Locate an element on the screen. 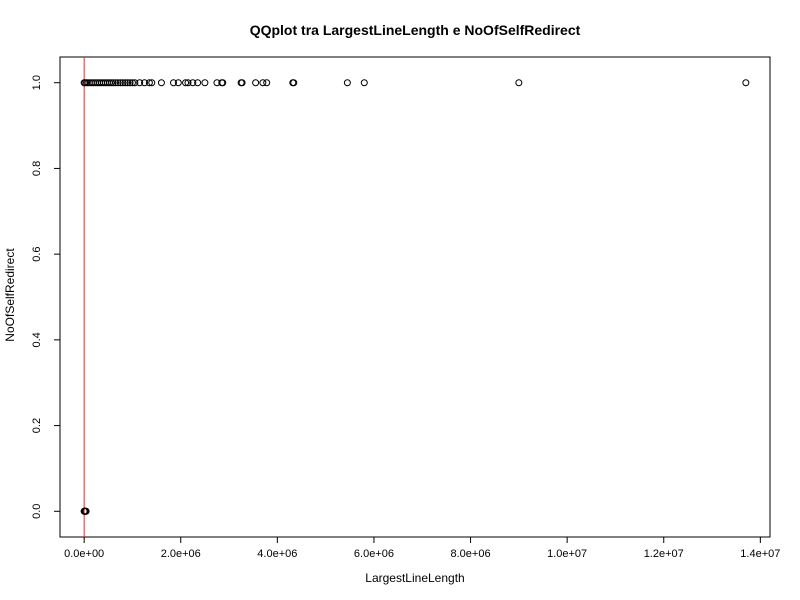 This screenshot has height=600, width=800. y-tick-label: 0.0 is located at coordinates (37, 511).